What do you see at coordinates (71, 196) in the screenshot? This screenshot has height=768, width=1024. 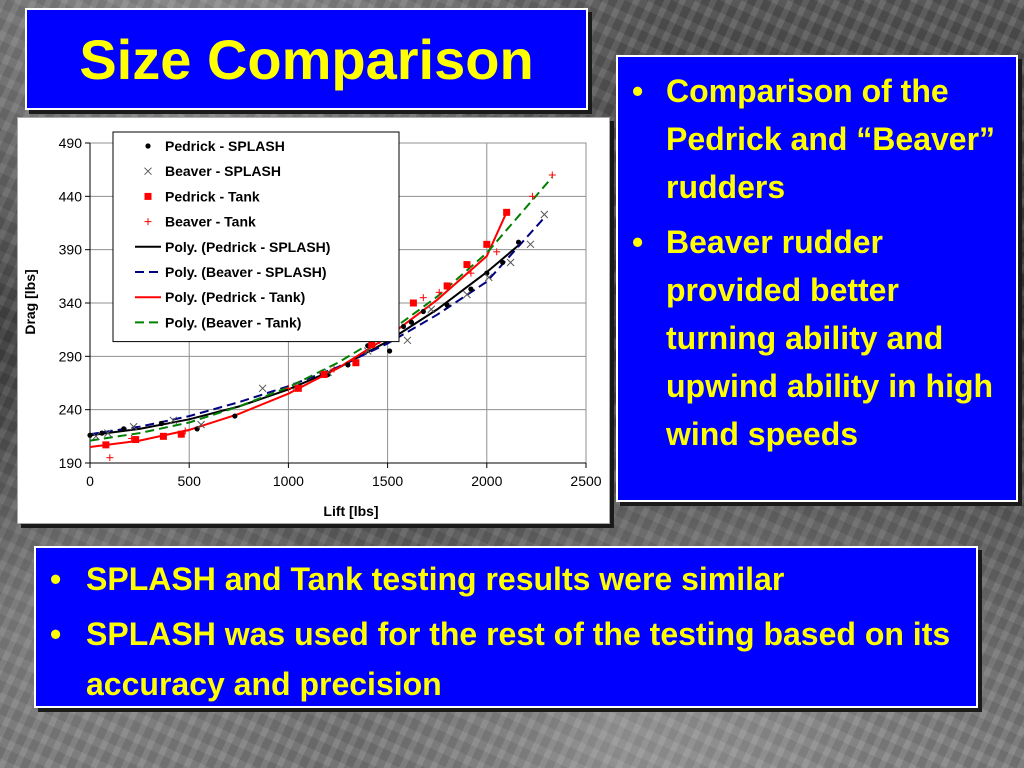 I see `y-tick-label: 440` at bounding box center [71, 196].